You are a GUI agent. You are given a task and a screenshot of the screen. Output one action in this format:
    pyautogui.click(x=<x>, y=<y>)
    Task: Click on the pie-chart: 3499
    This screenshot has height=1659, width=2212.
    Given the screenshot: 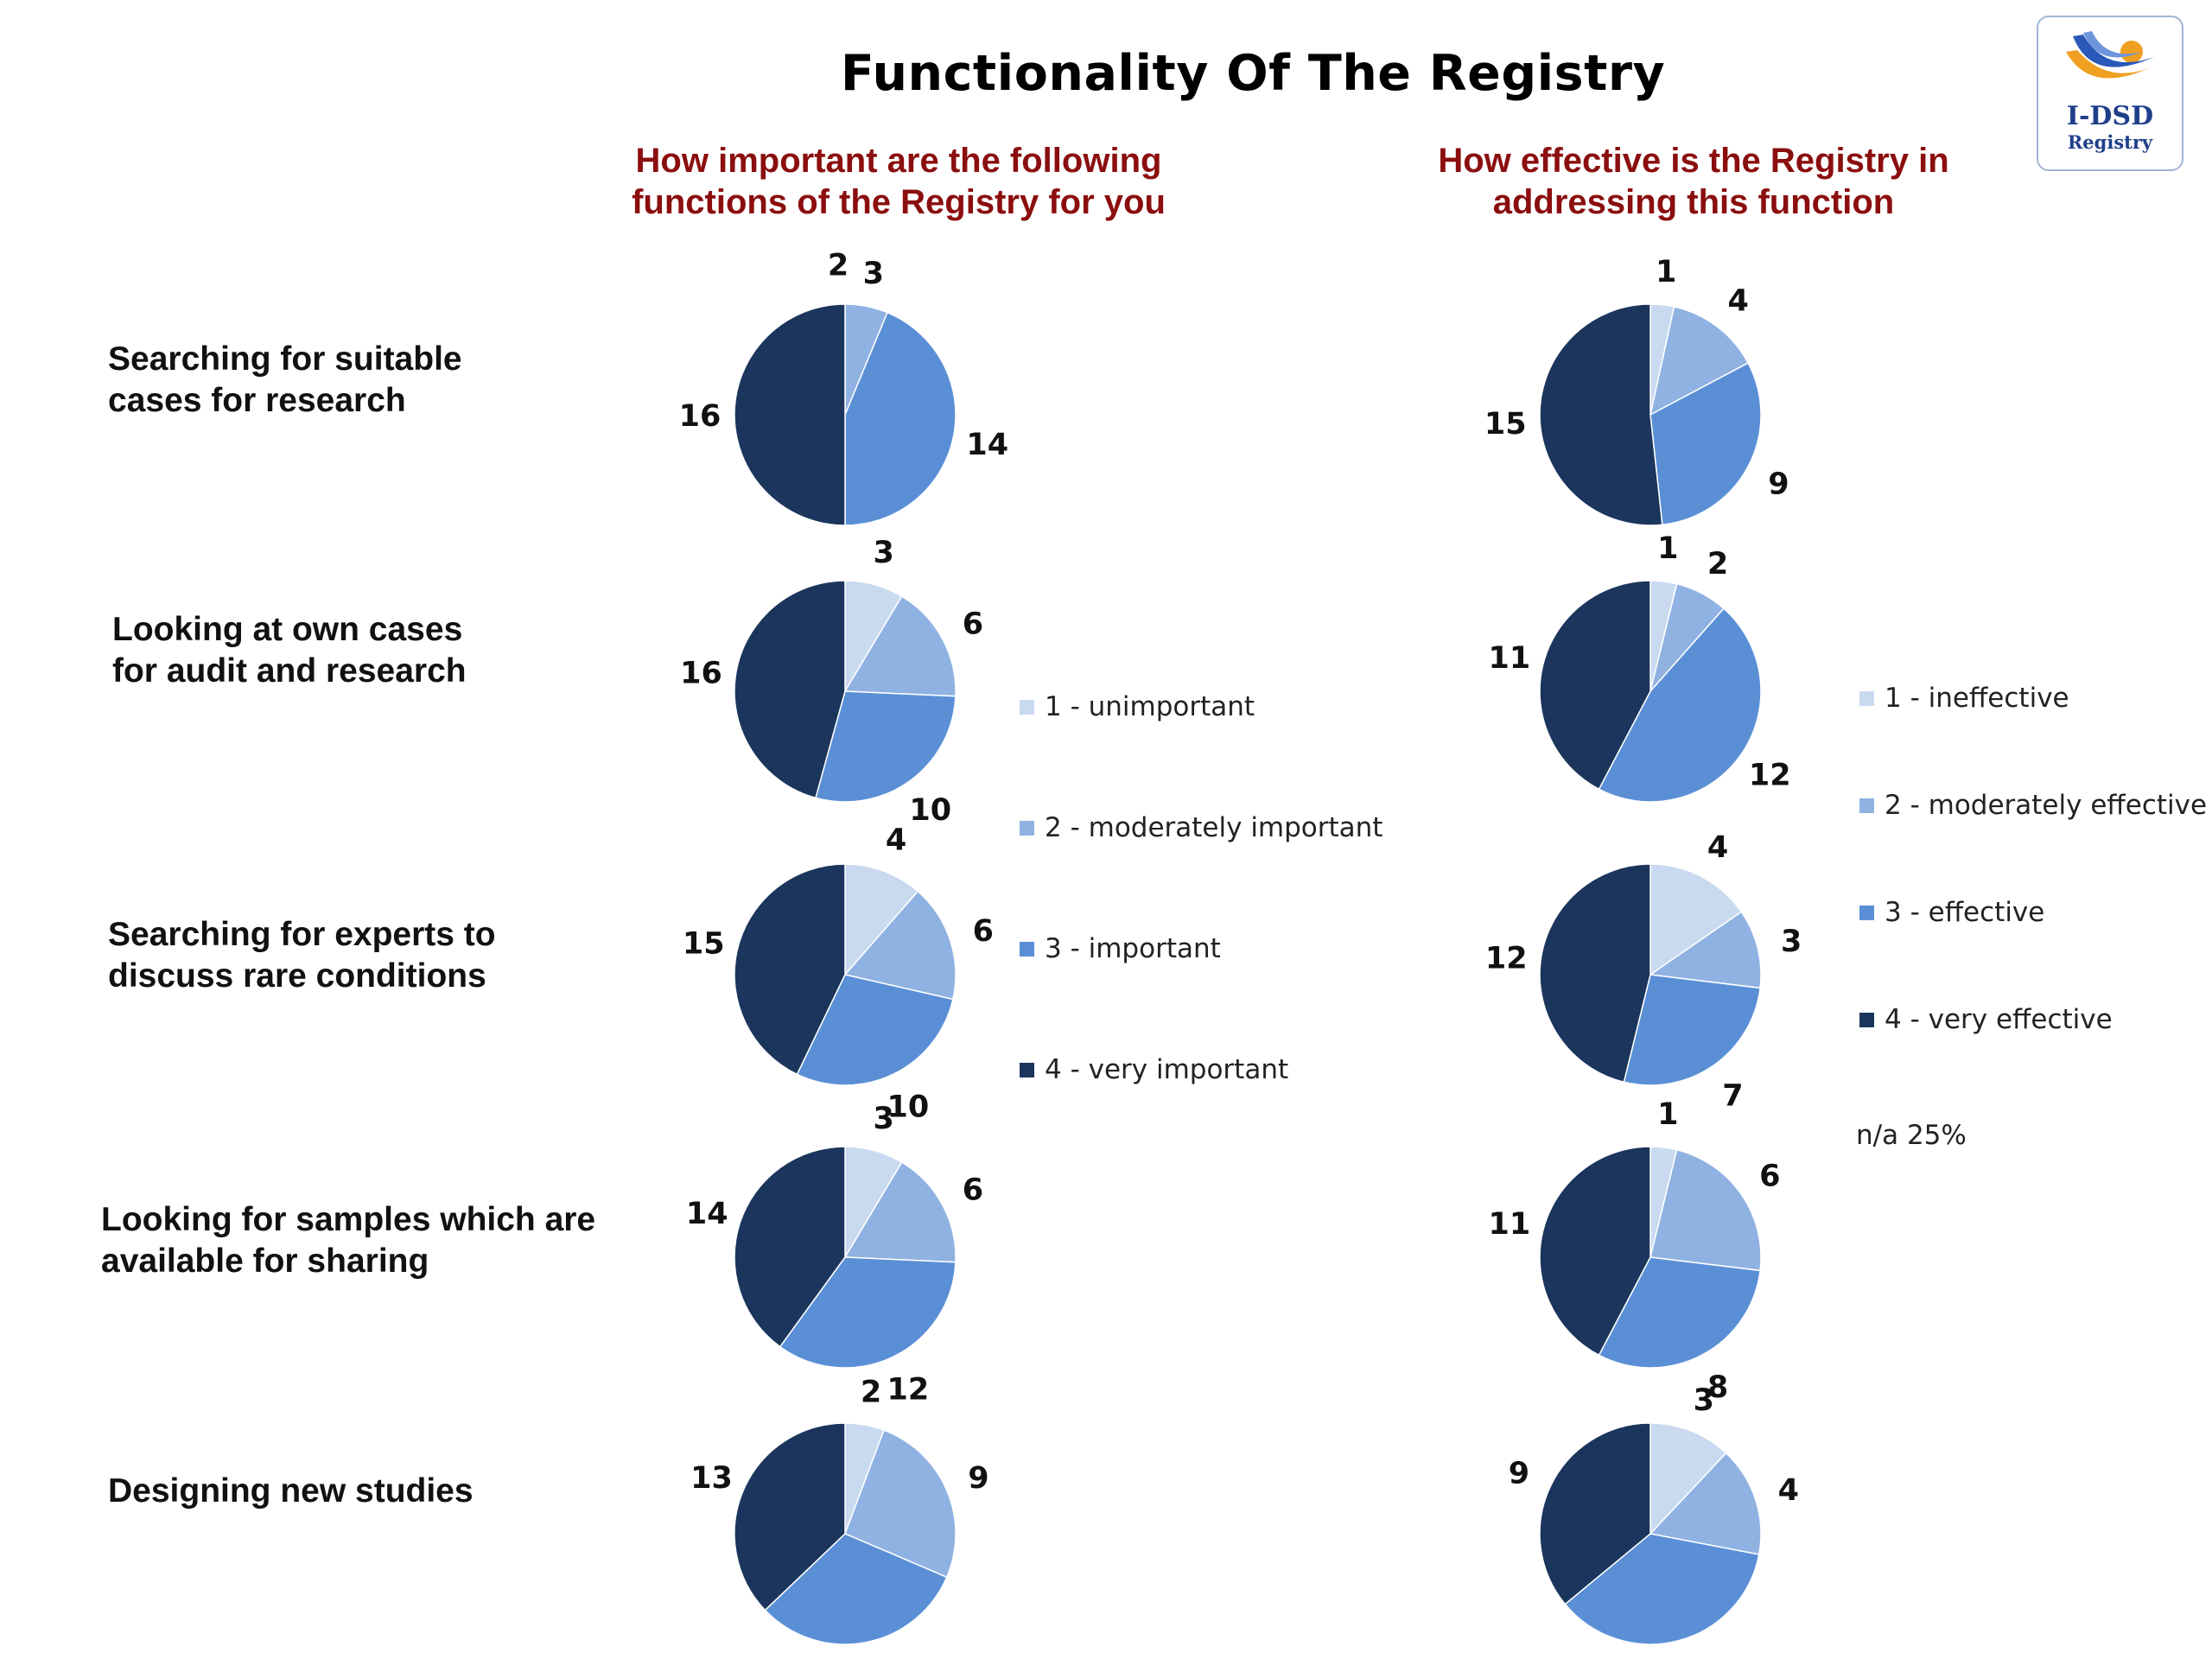 What is the action you would take?
    pyautogui.click(x=1654, y=1521)
    